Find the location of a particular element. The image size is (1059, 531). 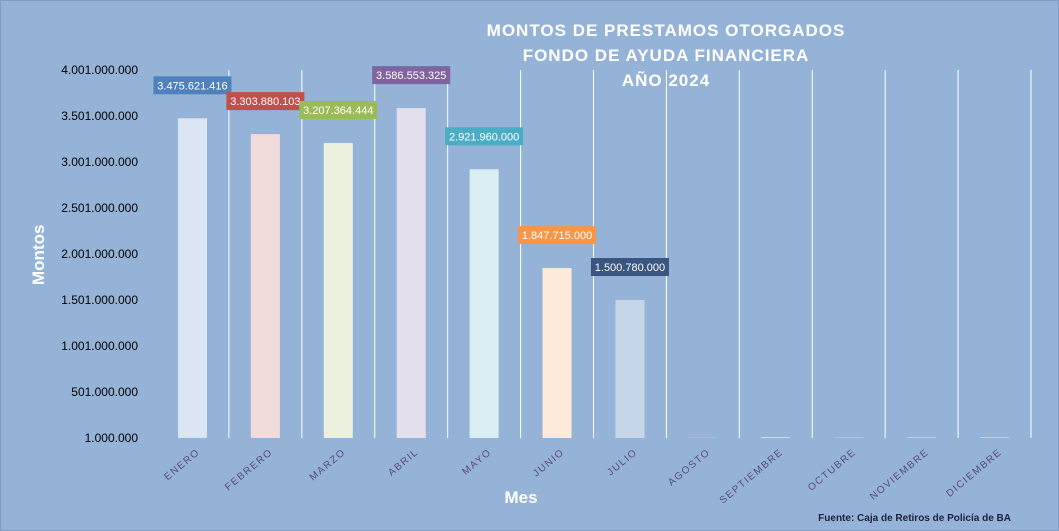

y-tick-label: 3.001.000.000 is located at coordinates (99, 162).